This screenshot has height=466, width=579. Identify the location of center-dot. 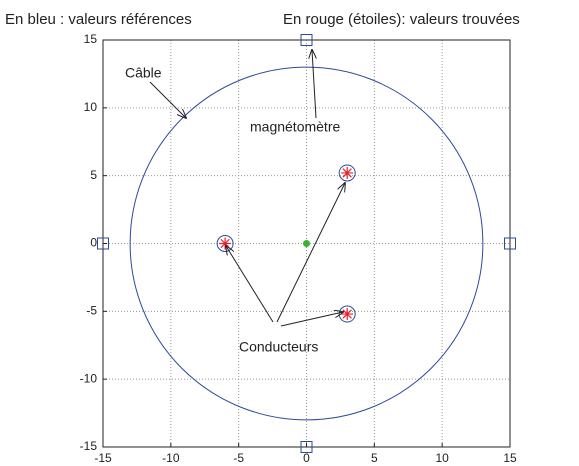
(306, 243).